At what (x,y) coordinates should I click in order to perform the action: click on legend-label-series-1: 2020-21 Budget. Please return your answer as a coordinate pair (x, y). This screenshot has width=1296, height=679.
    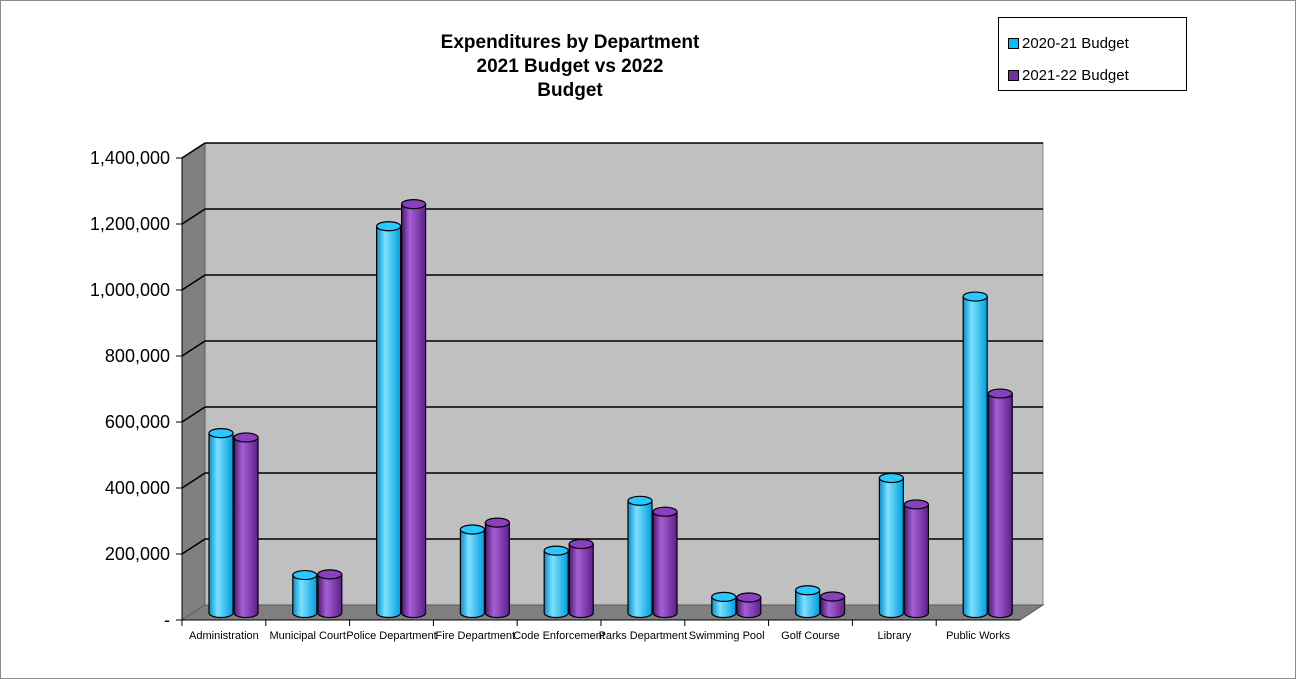
    Looking at the image, I should click on (1075, 43).